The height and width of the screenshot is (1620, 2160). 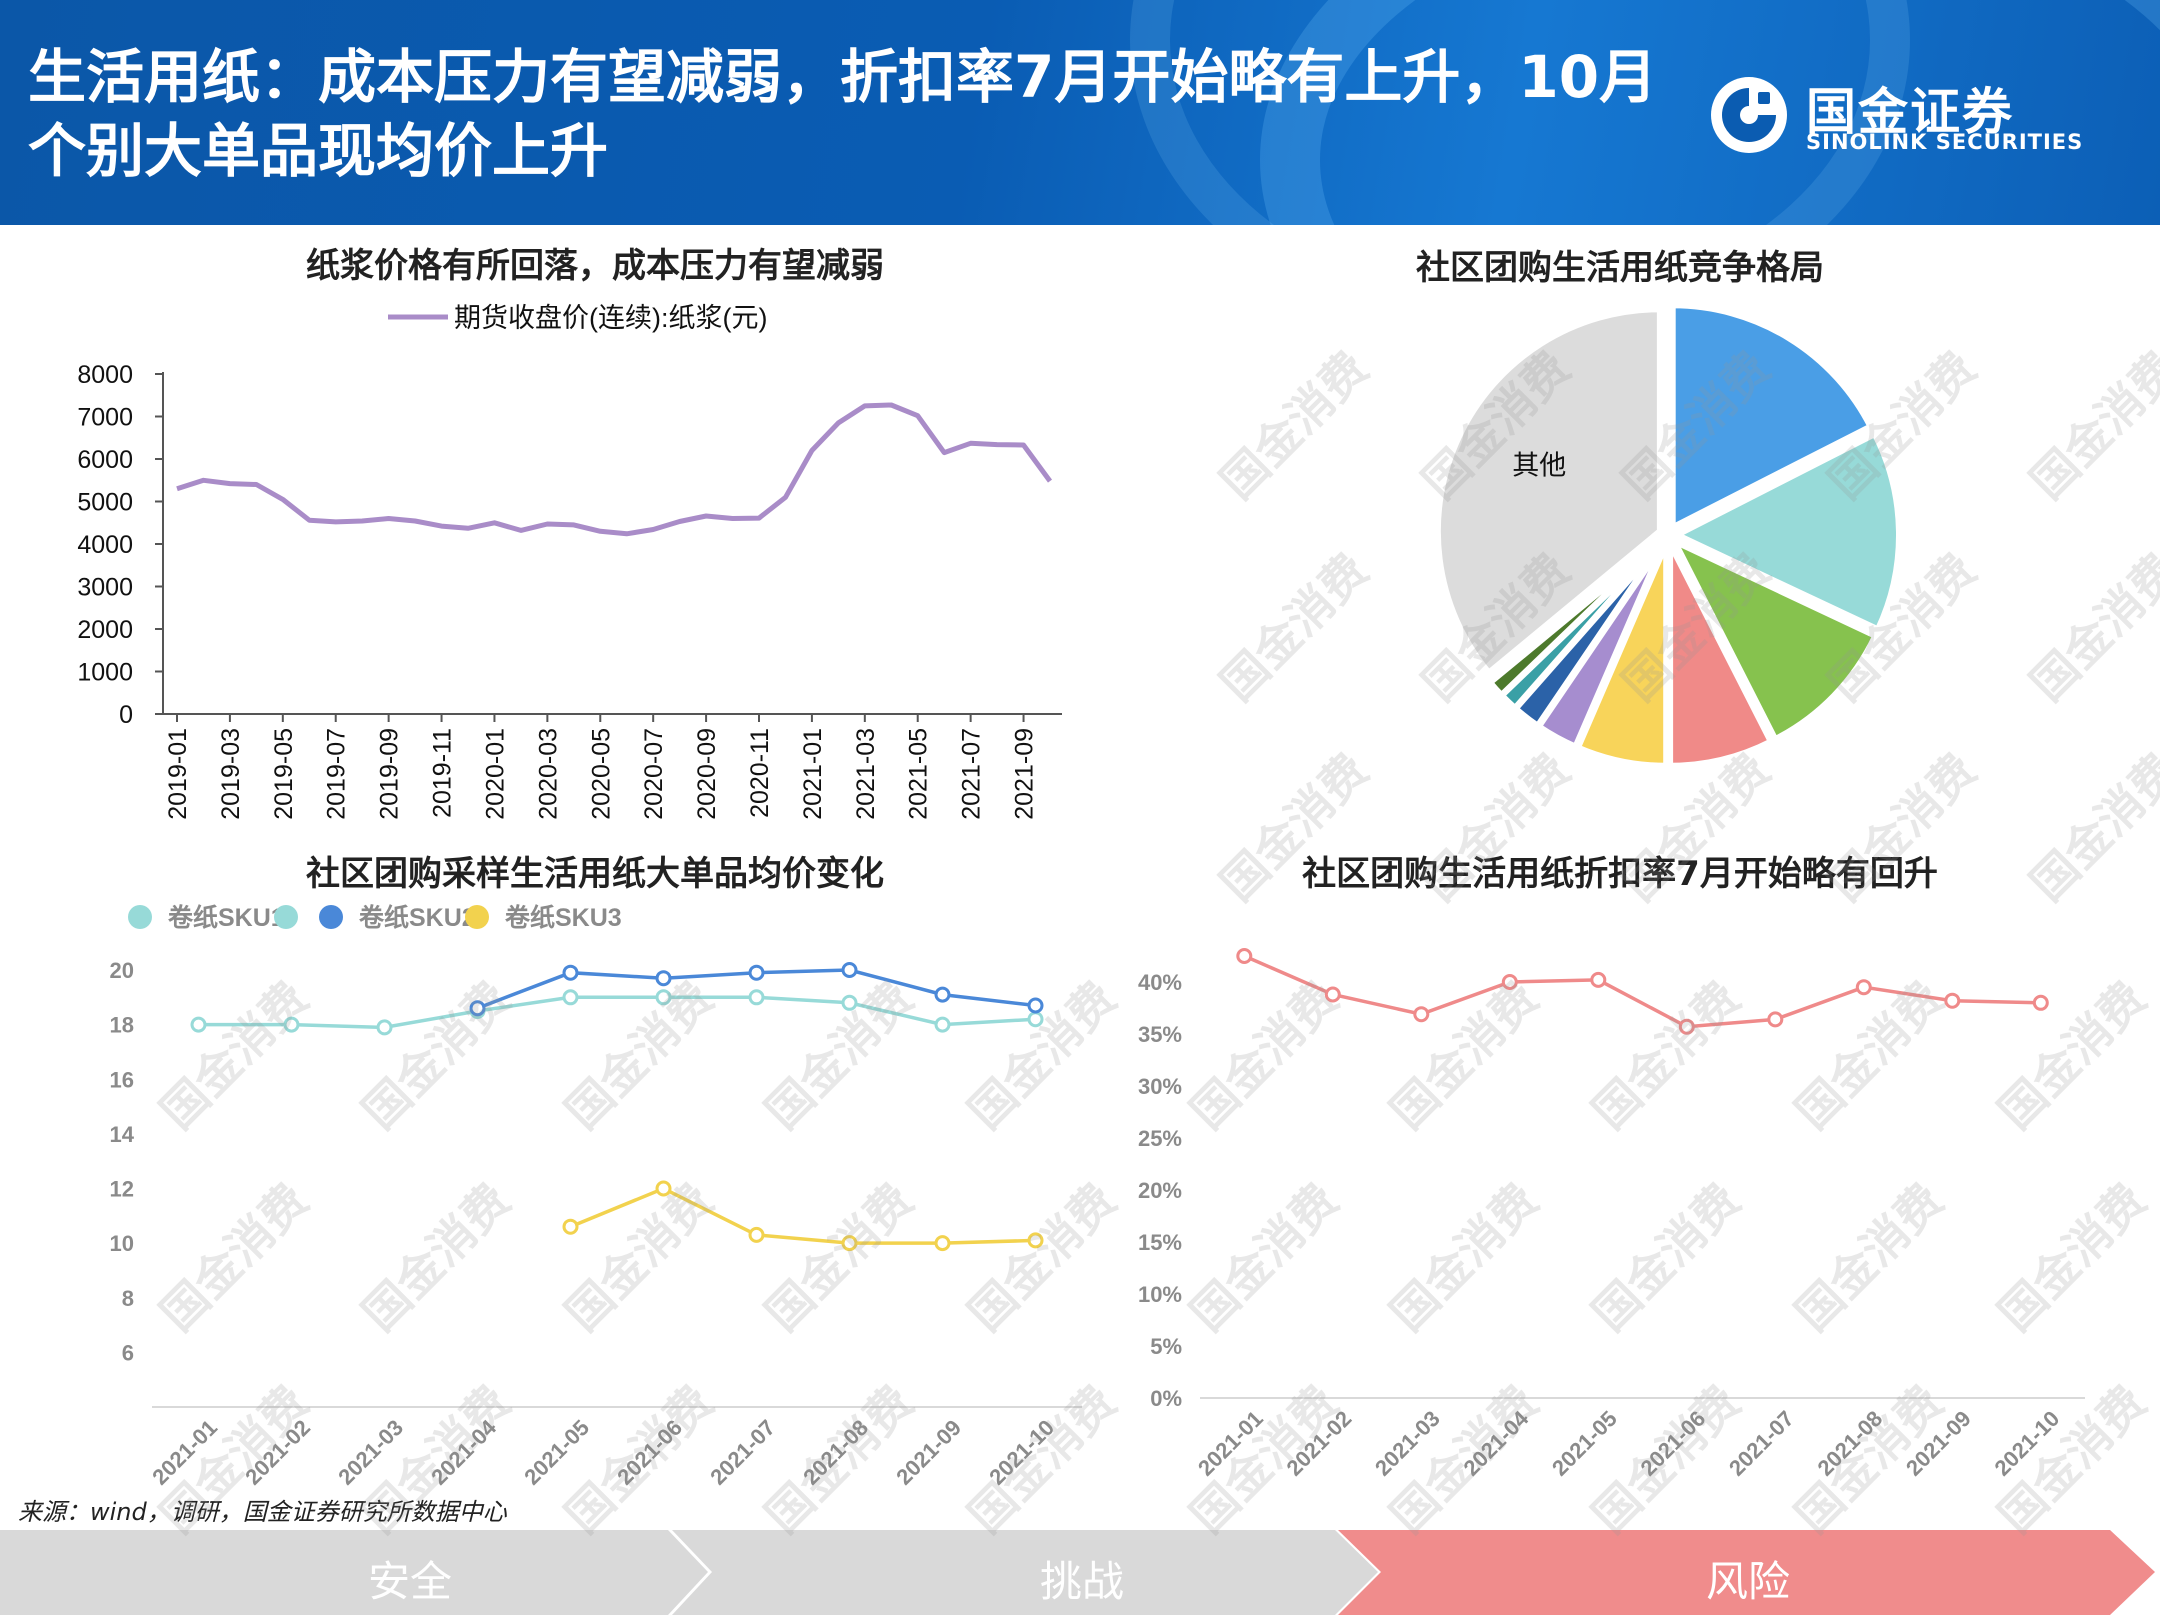 I want to click on y-tick-label: 1000, so click(x=105, y=673).